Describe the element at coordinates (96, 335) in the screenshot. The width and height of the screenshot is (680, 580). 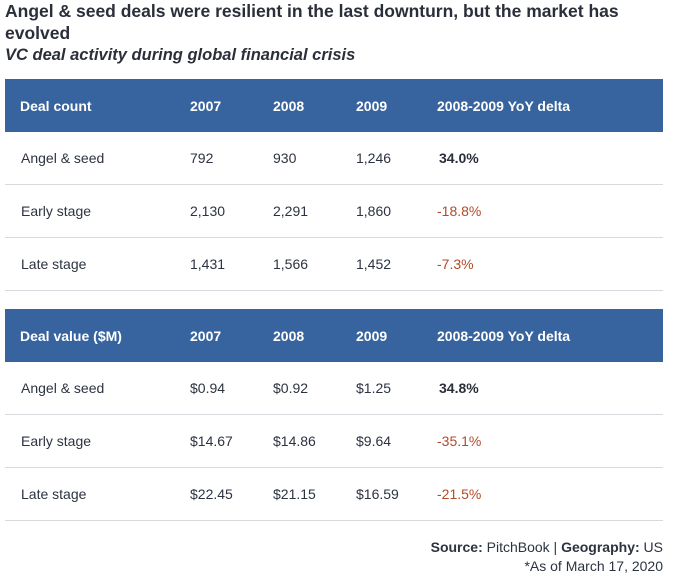
I see `header-cell: Deal value ($M)` at that location.